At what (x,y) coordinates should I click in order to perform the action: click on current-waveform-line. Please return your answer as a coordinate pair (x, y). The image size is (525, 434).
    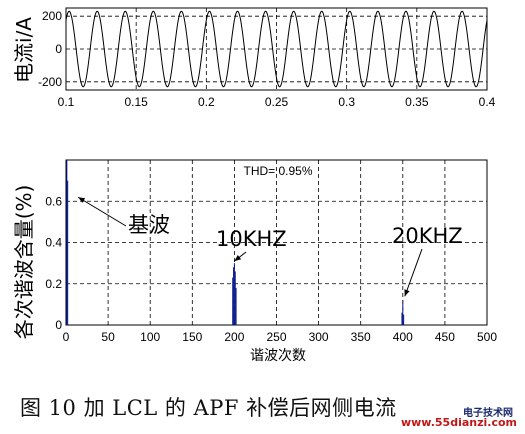
    Looking at the image, I should click on (276, 49).